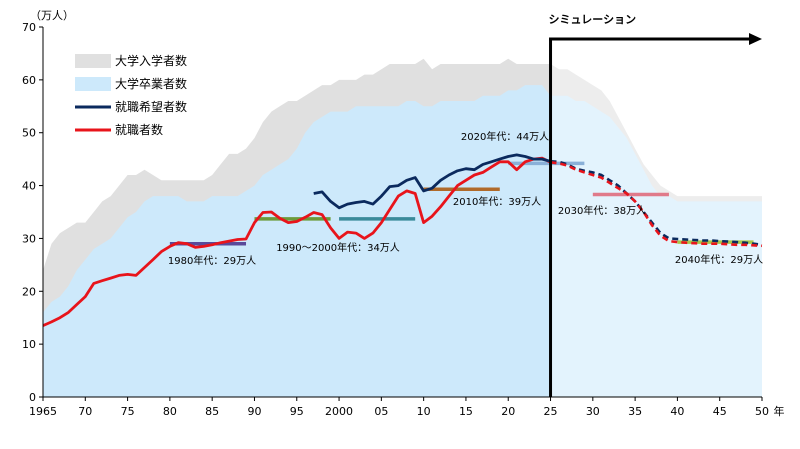  I want to click on decade-average-label: 2020年代：44万人, so click(505, 136).